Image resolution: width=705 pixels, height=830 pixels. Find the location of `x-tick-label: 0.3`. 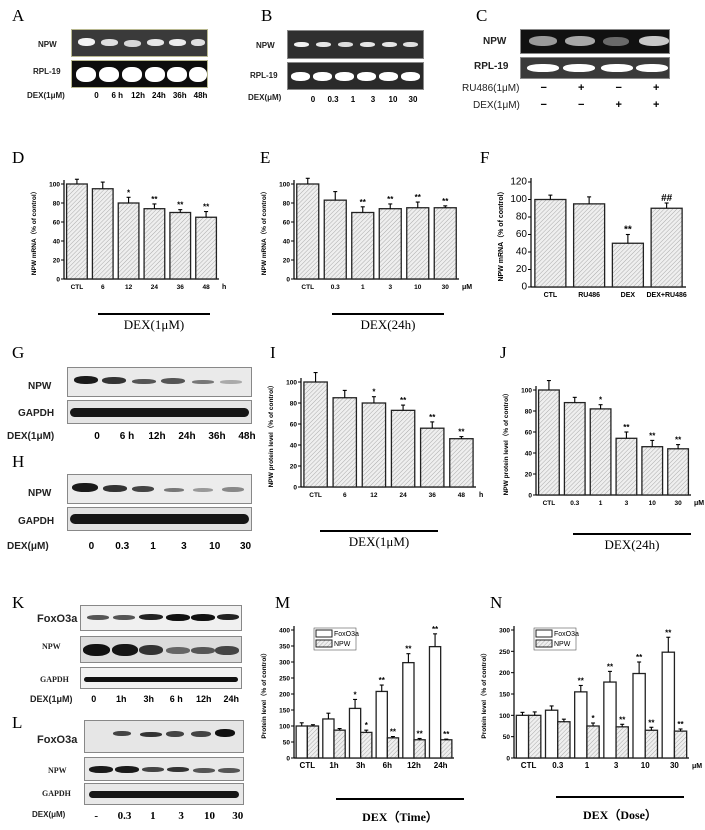

x-tick-label: 0.3 is located at coordinates (335, 287).